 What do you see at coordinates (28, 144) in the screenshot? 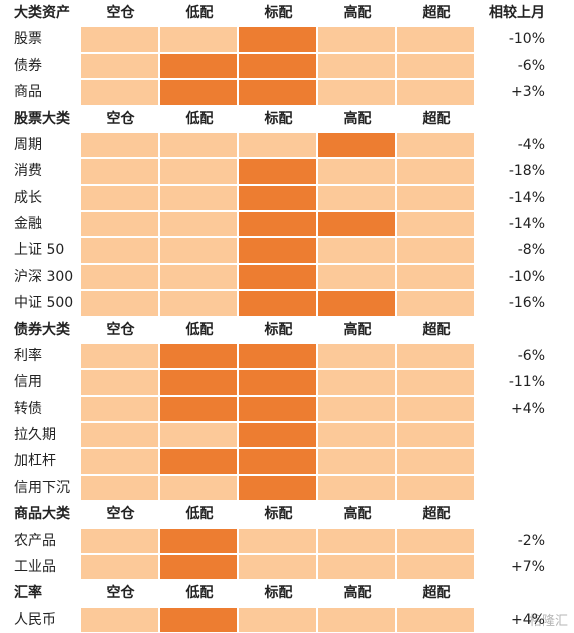
I see `row-label: 周期` at bounding box center [28, 144].